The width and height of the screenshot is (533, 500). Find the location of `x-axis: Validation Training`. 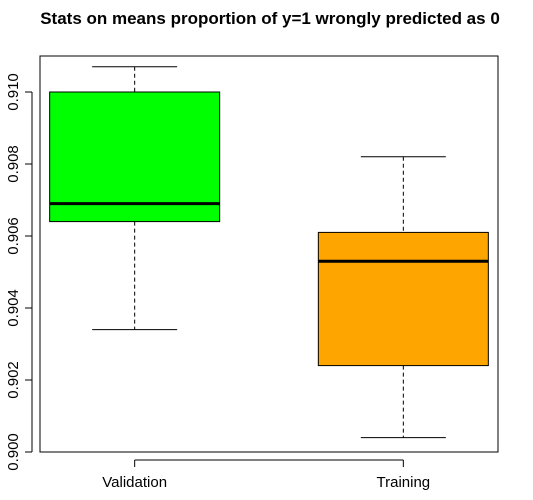

x-axis: Validation Training is located at coordinates (266, 475).